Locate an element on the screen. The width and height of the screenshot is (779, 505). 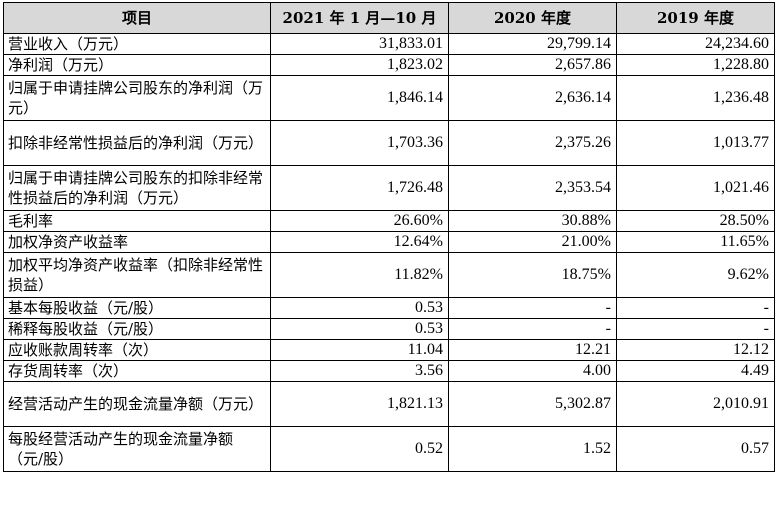
table-row: 毛利率 26.60% 30.88% 28.50% is located at coordinates (389, 221).